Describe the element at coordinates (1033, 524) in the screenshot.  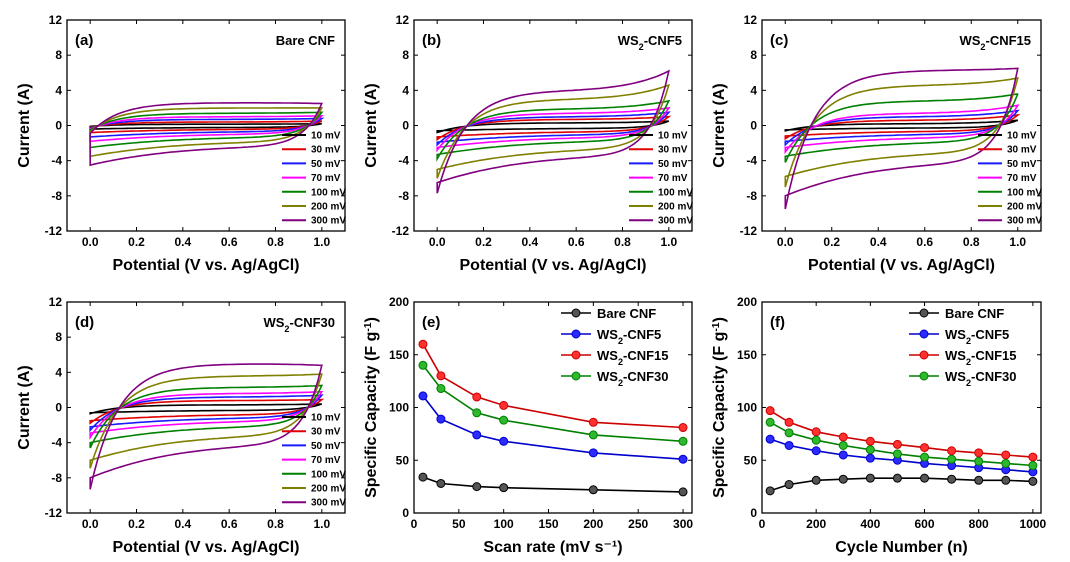
I see `x-tick-label: 1000` at that location.